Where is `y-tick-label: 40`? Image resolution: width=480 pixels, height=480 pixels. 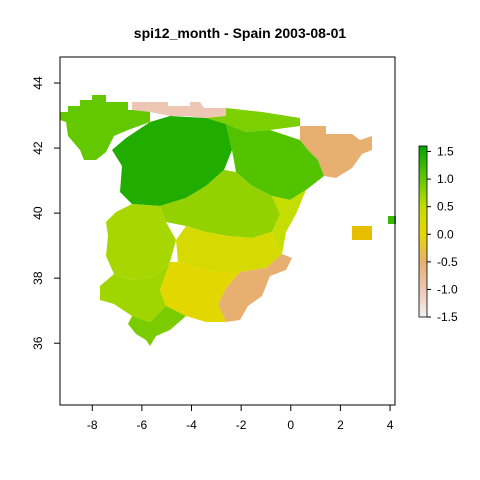
y-tick-label: 40 is located at coordinates (38, 213).